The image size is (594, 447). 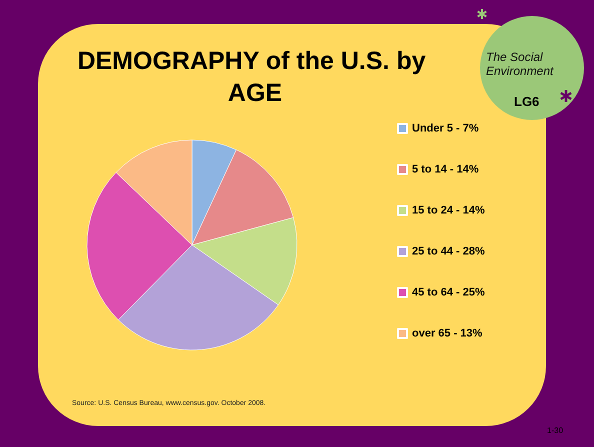 I want to click on legend-label: 15 to 24 - 14%, so click(x=448, y=210).